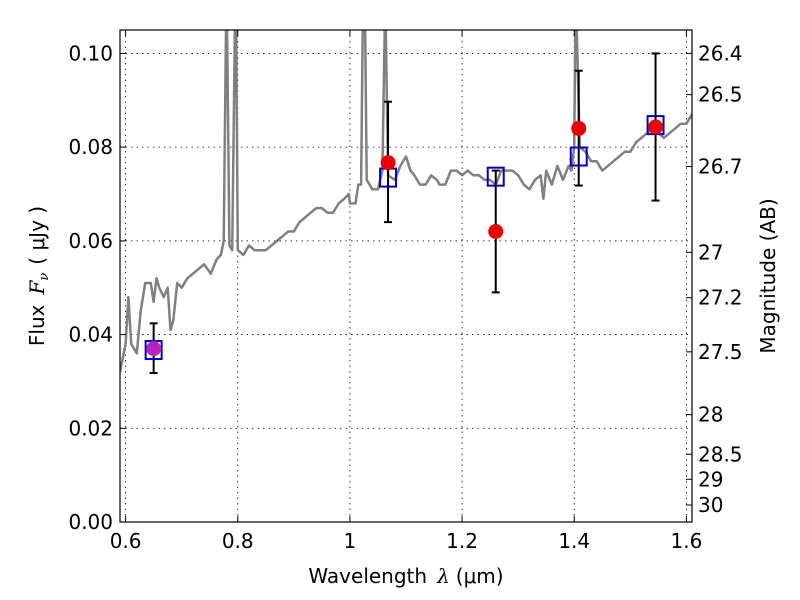 The height and width of the screenshot is (600, 800). Describe the element at coordinates (720, 352) in the screenshot. I see `y2-tick-label: 27.5` at that location.